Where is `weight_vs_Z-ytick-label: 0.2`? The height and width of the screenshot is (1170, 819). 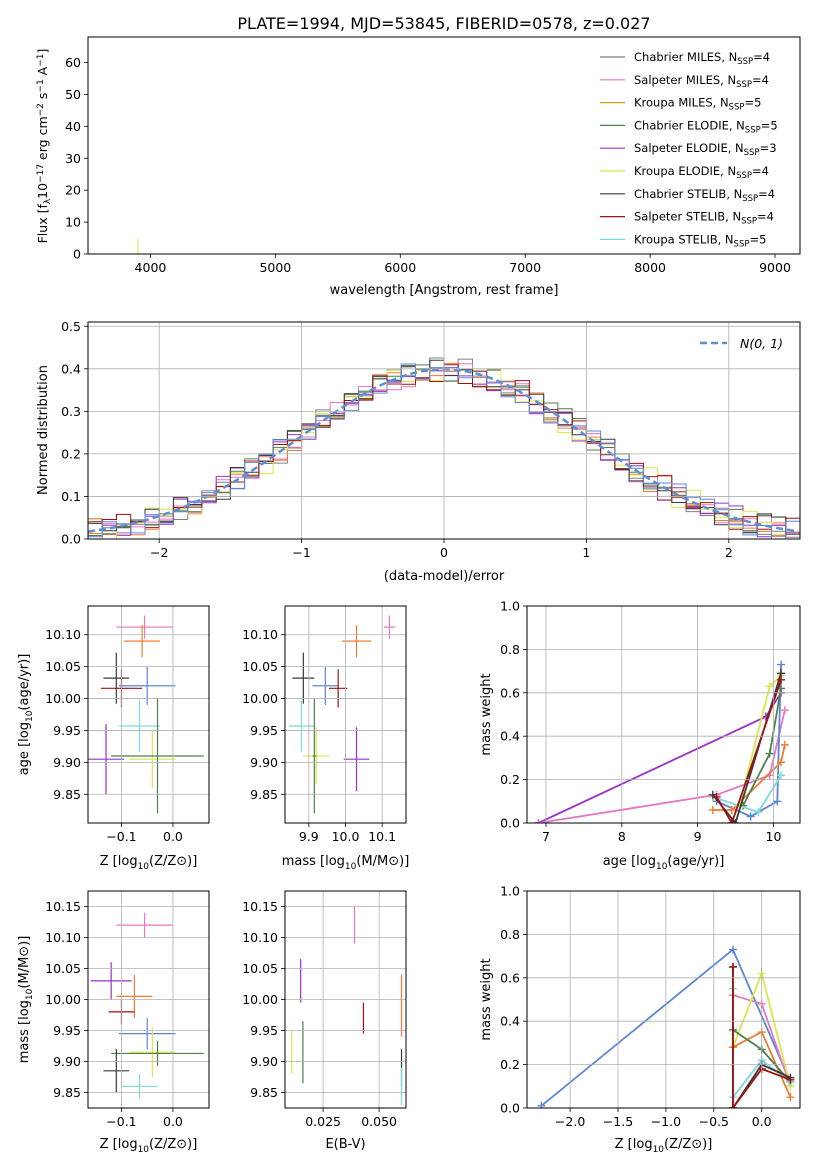
weight_vs_Z-ytick-label: 0.2 is located at coordinates (510, 1064).